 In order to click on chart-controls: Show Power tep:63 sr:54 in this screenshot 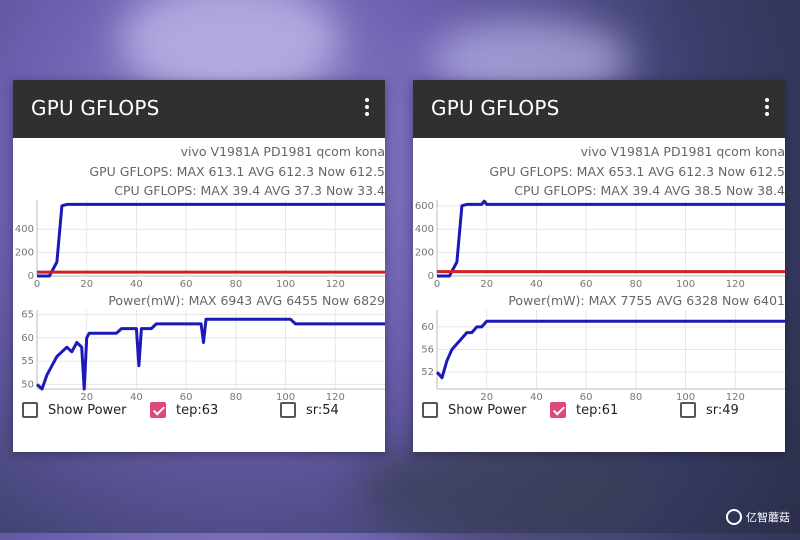, I will do `click(199, 414)`.